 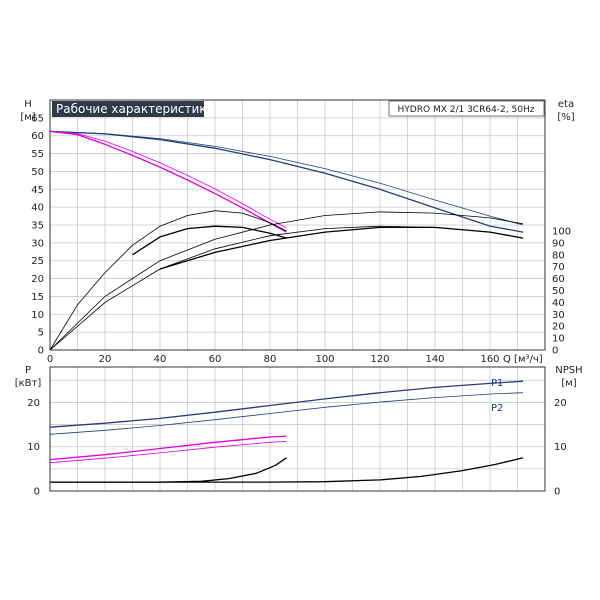 I want to click on y-tick-label-right: 90, so click(x=558, y=243).